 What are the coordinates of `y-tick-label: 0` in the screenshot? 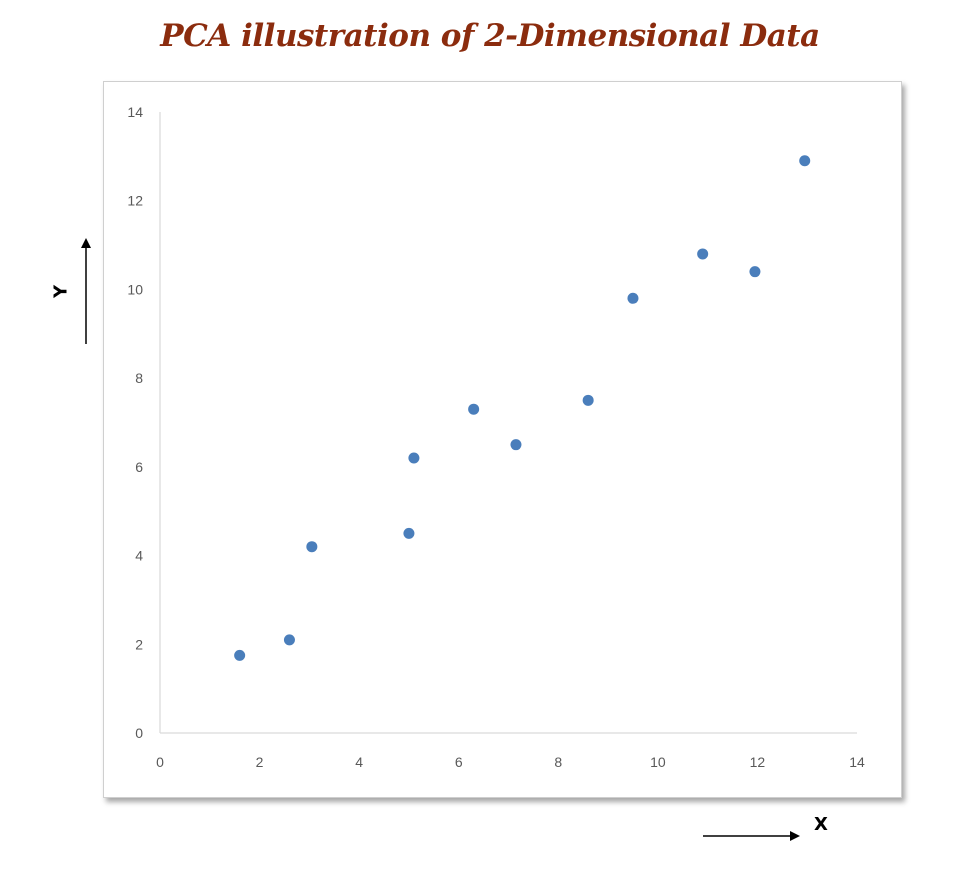 It's located at (139, 733).